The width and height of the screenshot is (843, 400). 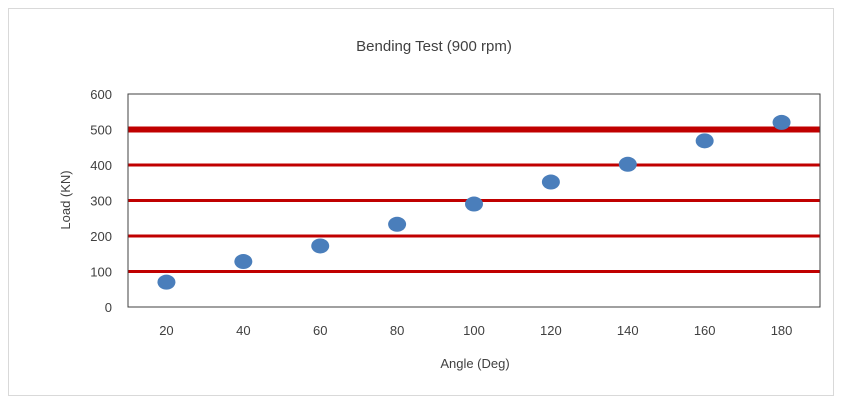 I want to click on x-tick-label: 180, so click(x=782, y=330).